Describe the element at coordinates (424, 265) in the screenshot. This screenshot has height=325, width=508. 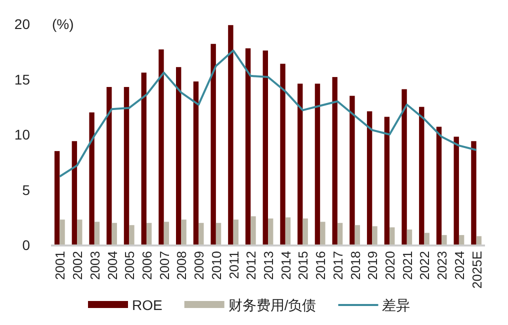
I see `x-tick-label: 2022` at that location.